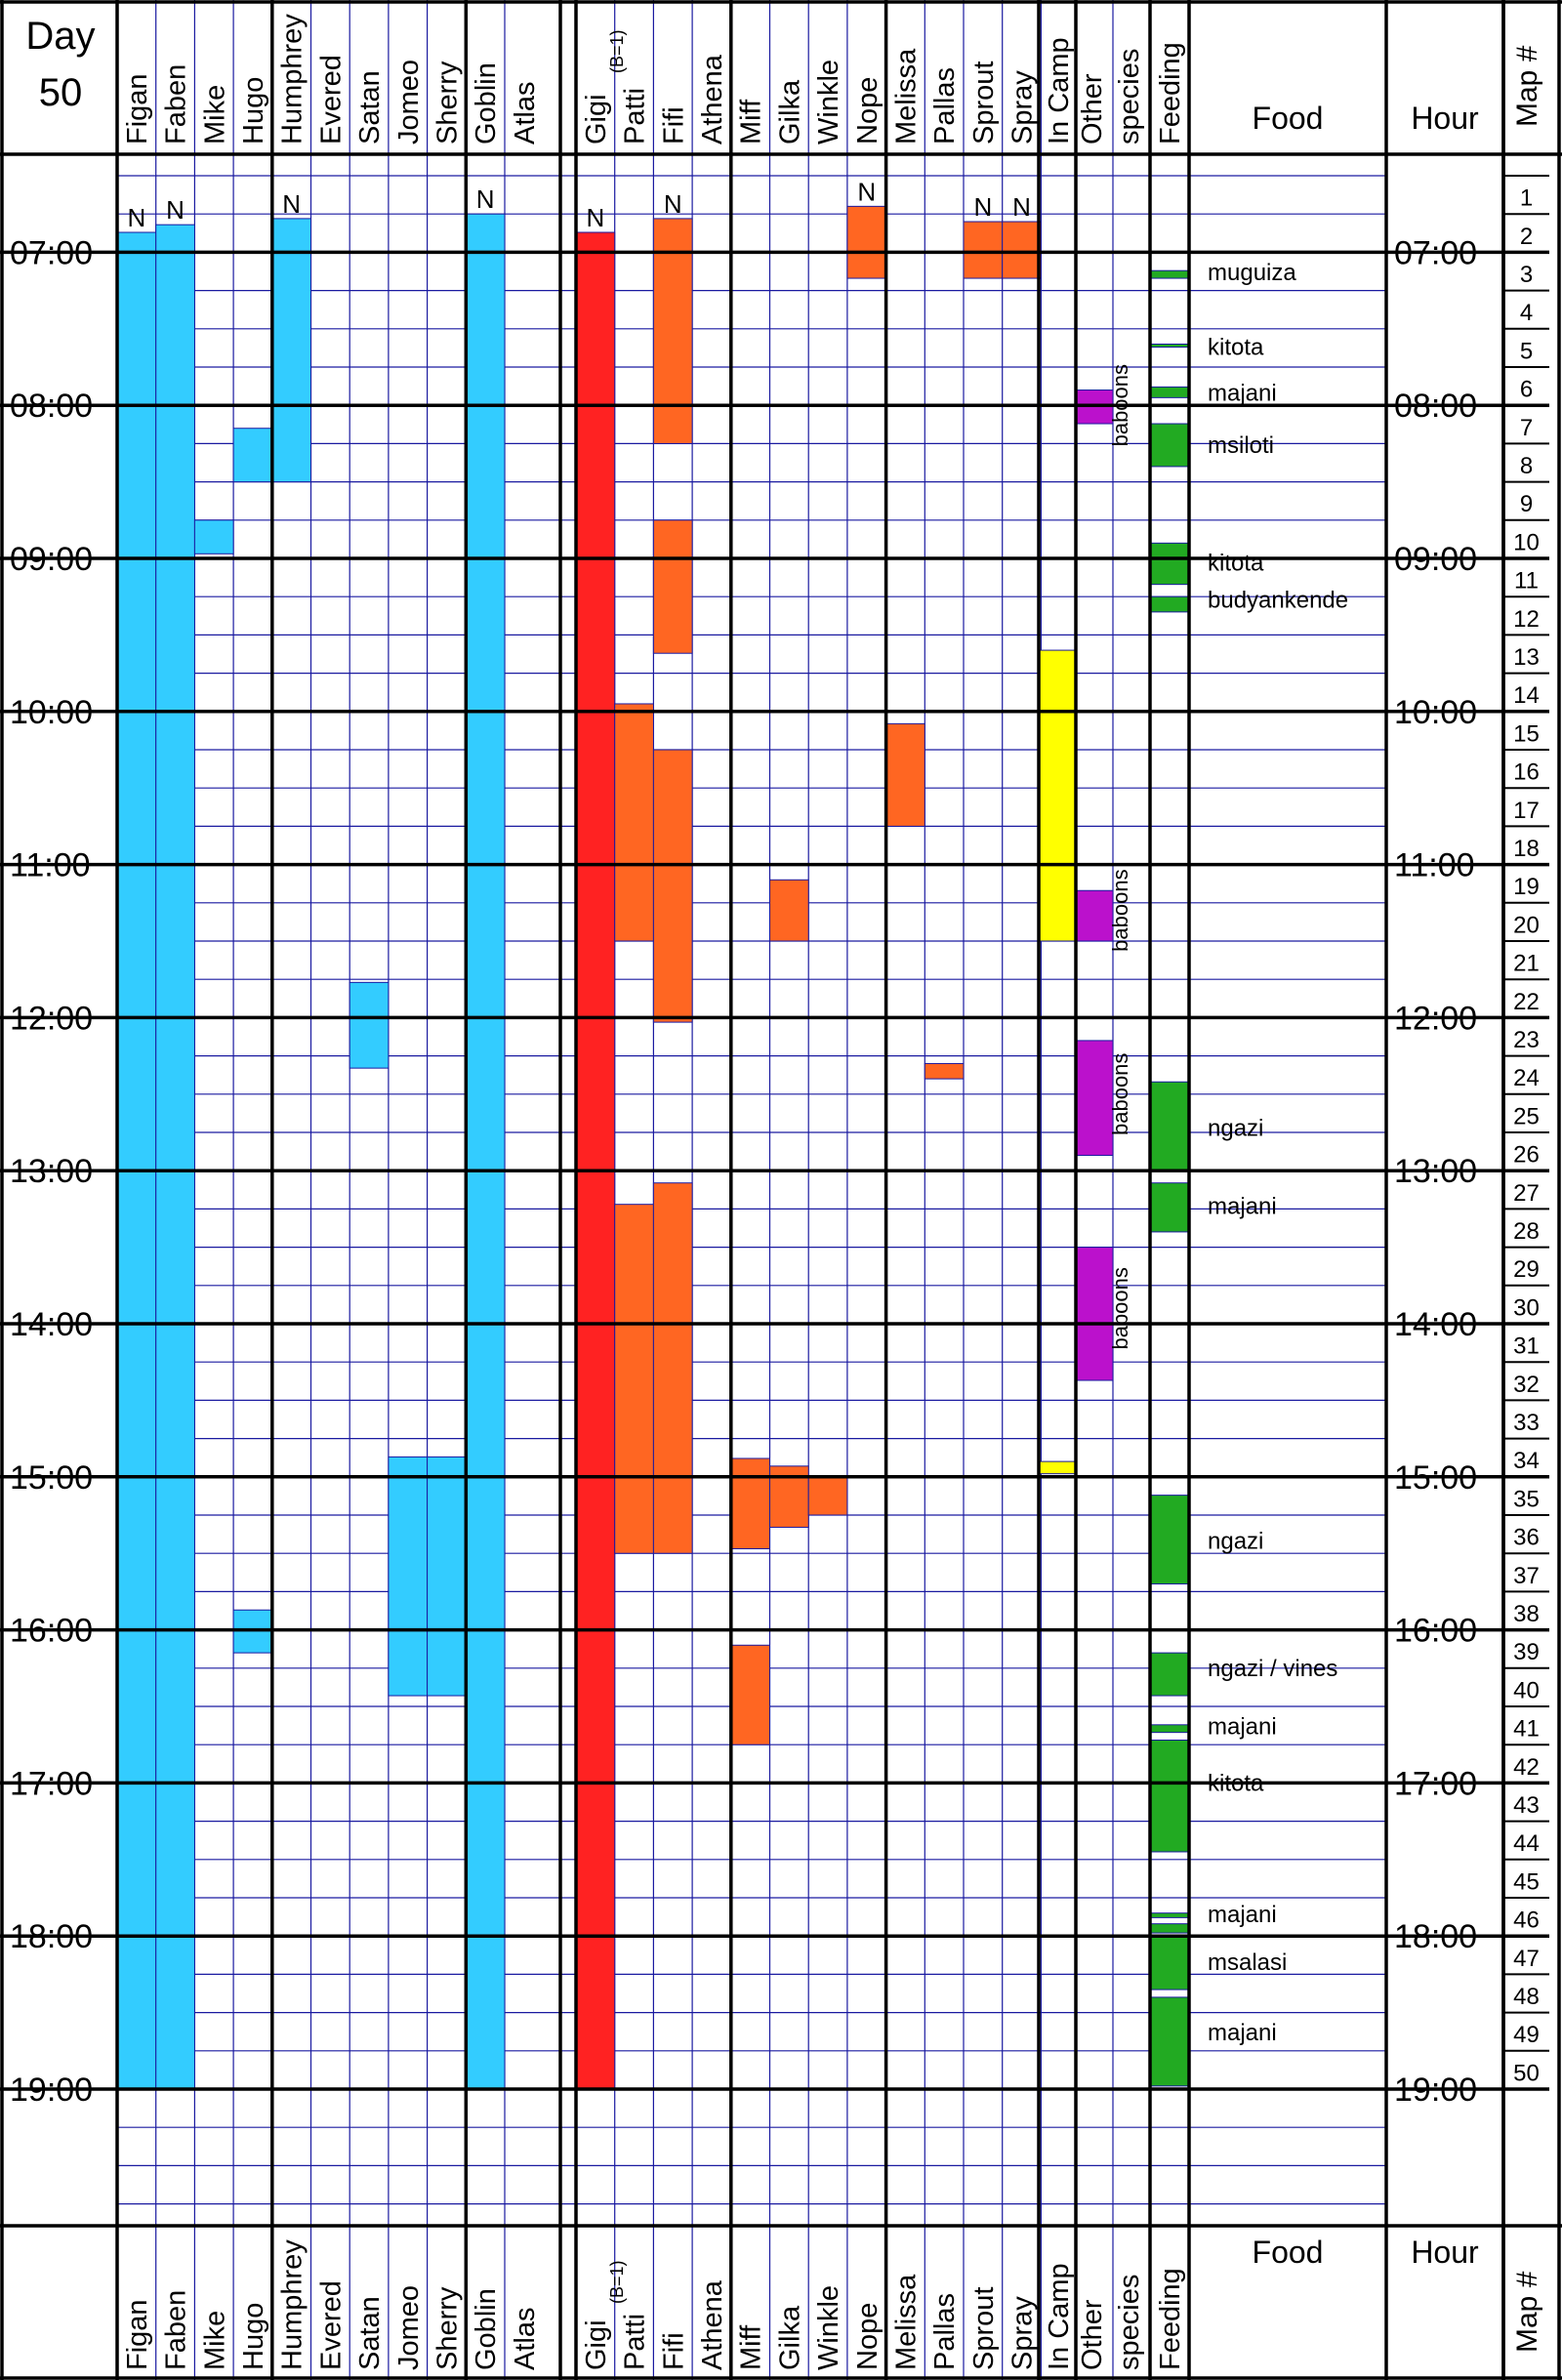 Image resolution: width=1562 pixels, height=2380 pixels. I want to click on hour-label-left: 11:00, so click(50, 865).